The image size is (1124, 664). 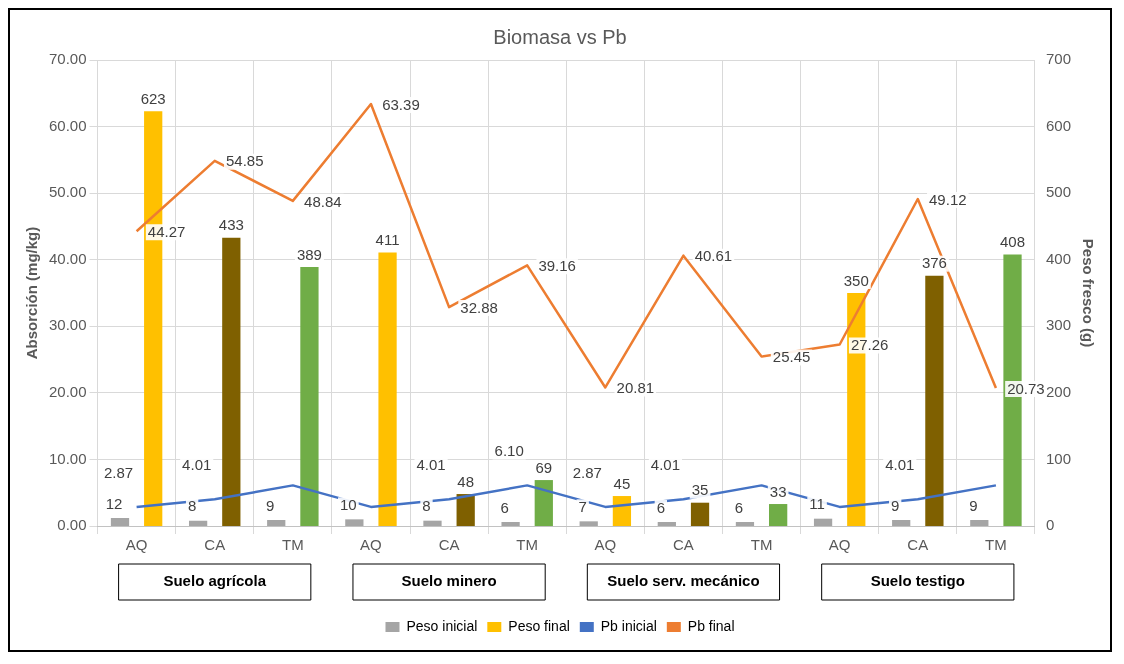 What do you see at coordinates (509, 451) in the screenshot?
I see `data-label: 6.10` at bounding box center [509, 451].